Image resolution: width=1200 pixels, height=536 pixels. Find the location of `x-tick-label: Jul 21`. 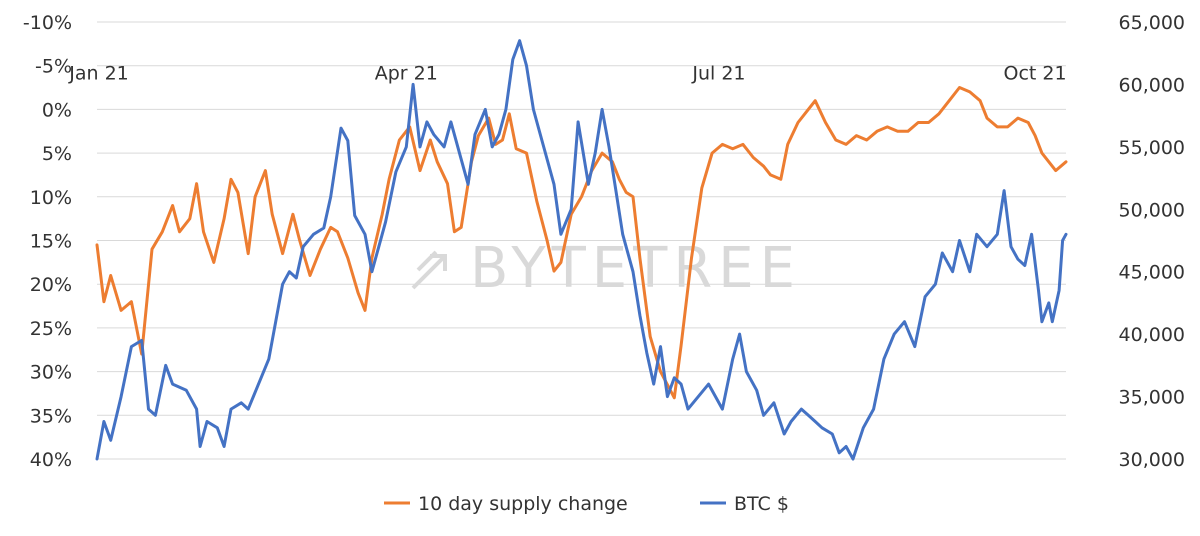

x-tick-label: Jul 21 is located at coordinates (718, 74).